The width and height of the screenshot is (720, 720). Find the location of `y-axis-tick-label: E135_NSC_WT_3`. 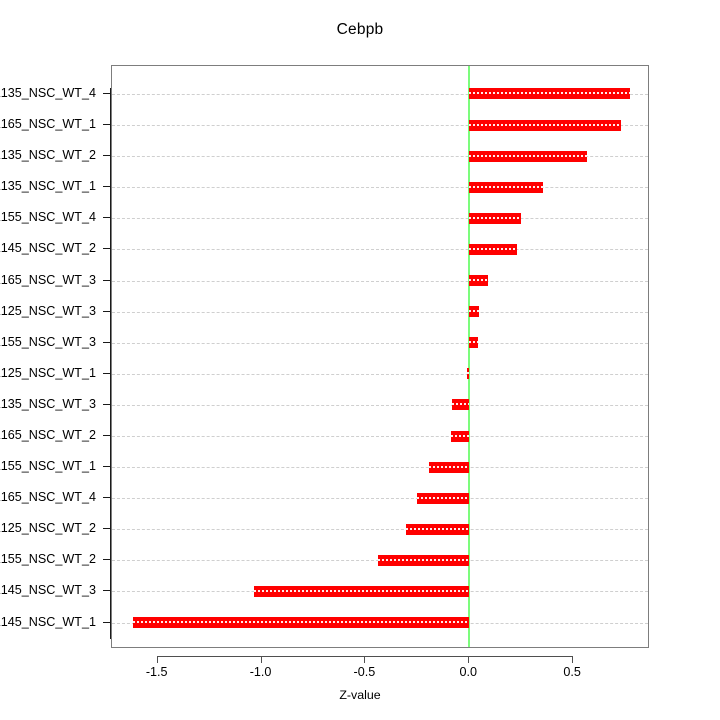

y-axis-tick-label: E135_NSC_WT_3 is located at coordinates (48, 403).